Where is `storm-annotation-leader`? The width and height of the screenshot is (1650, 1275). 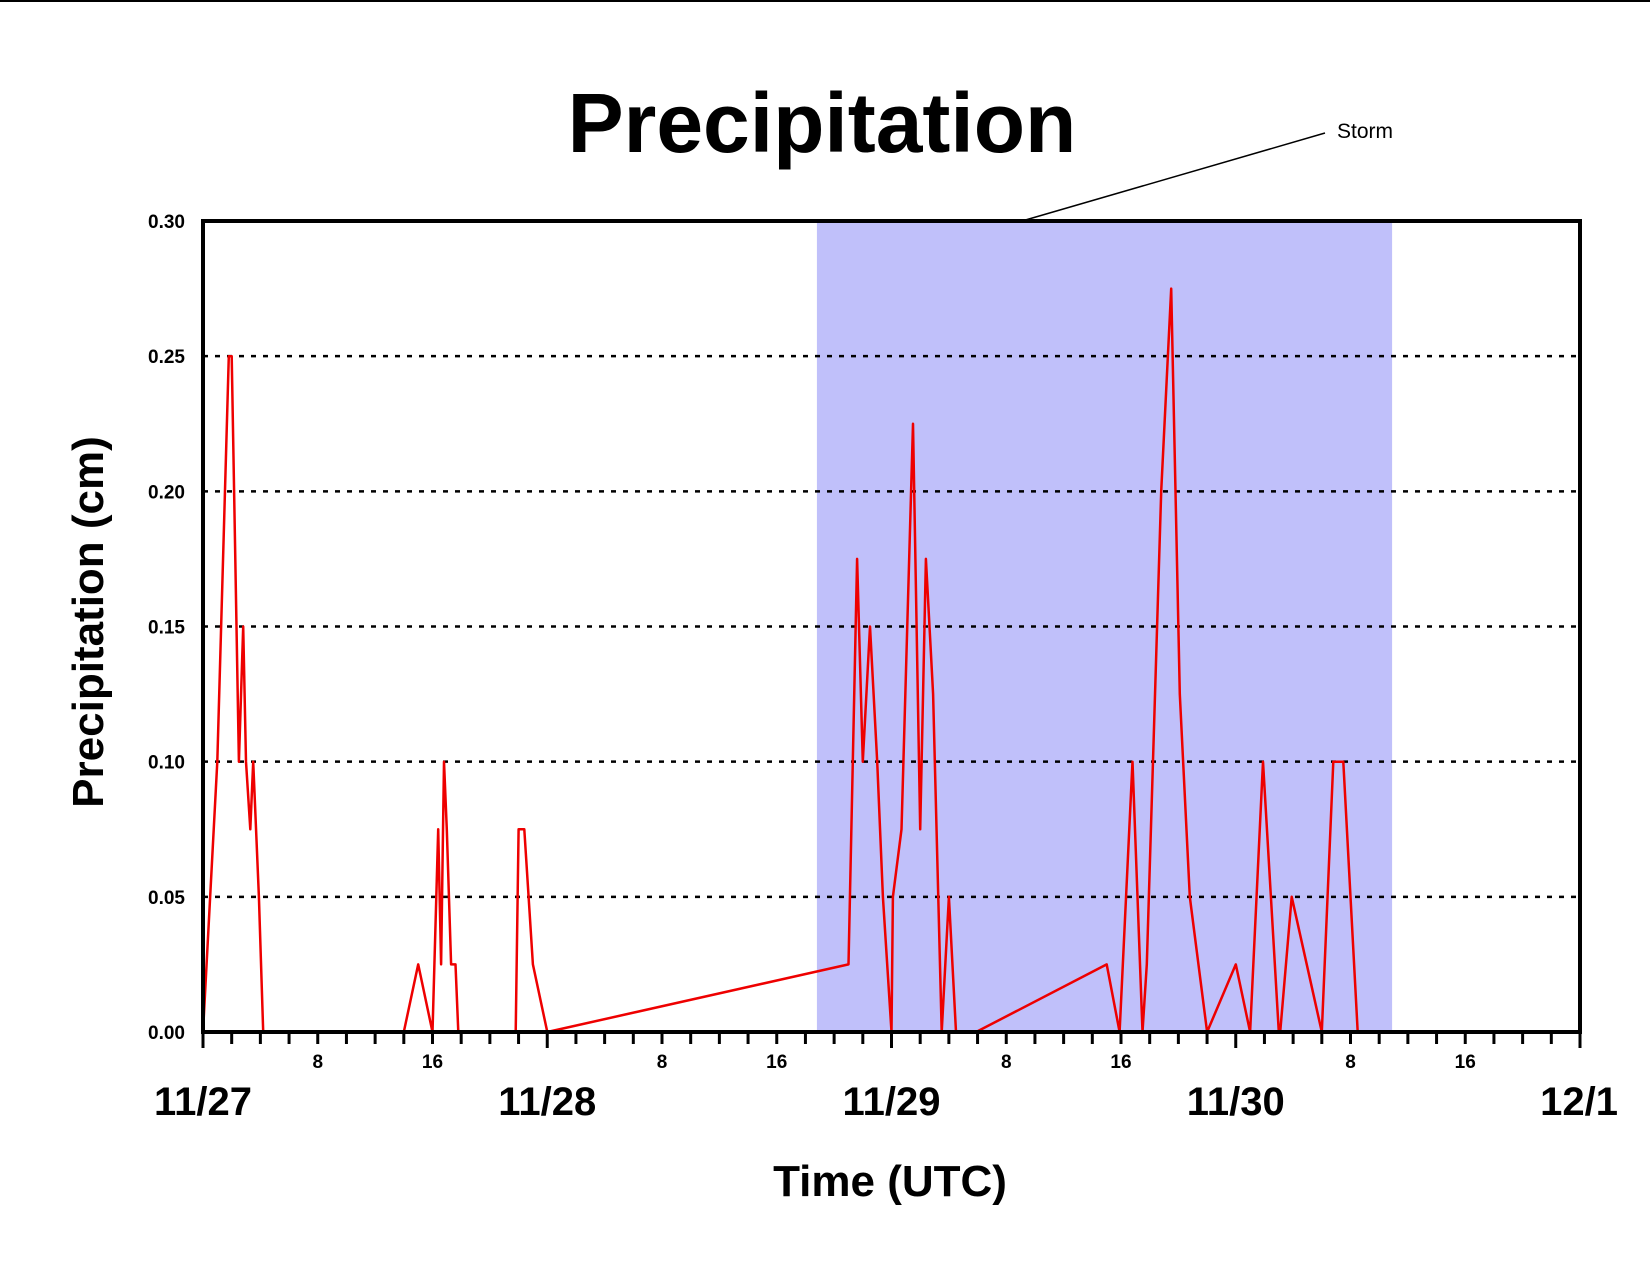
storm-annotation-leader is located at coordinates (1173, 177).